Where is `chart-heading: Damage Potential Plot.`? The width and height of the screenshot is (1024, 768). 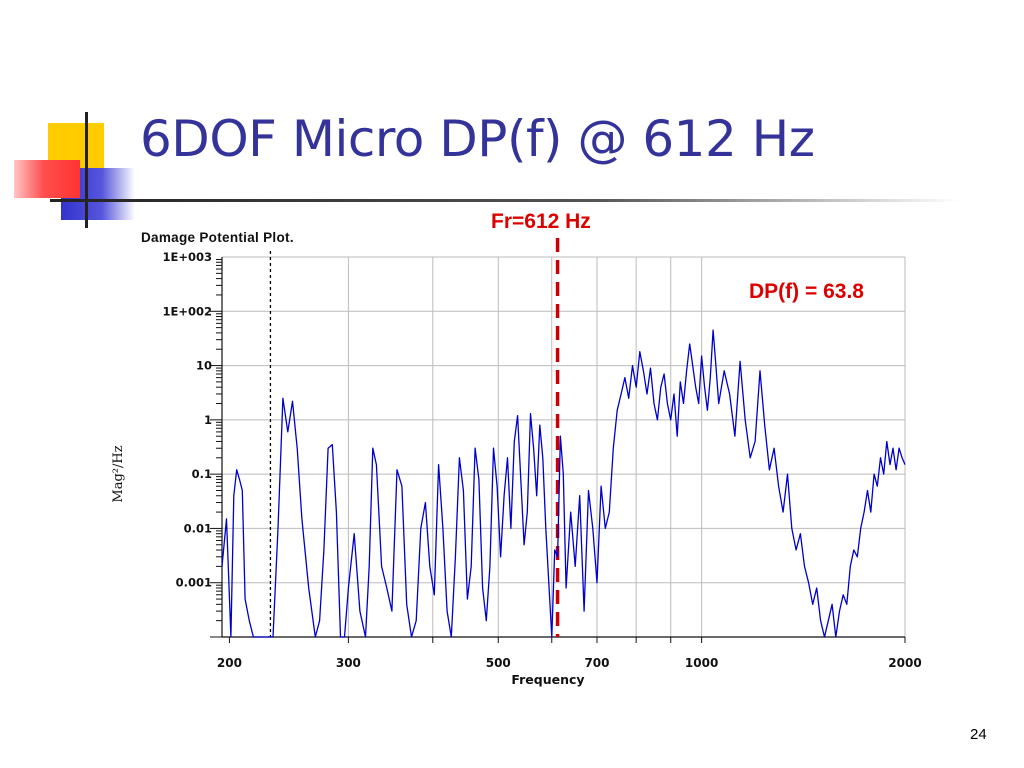
chart-heading: Damage Potential Plot. is located at coordinates (217, 237).